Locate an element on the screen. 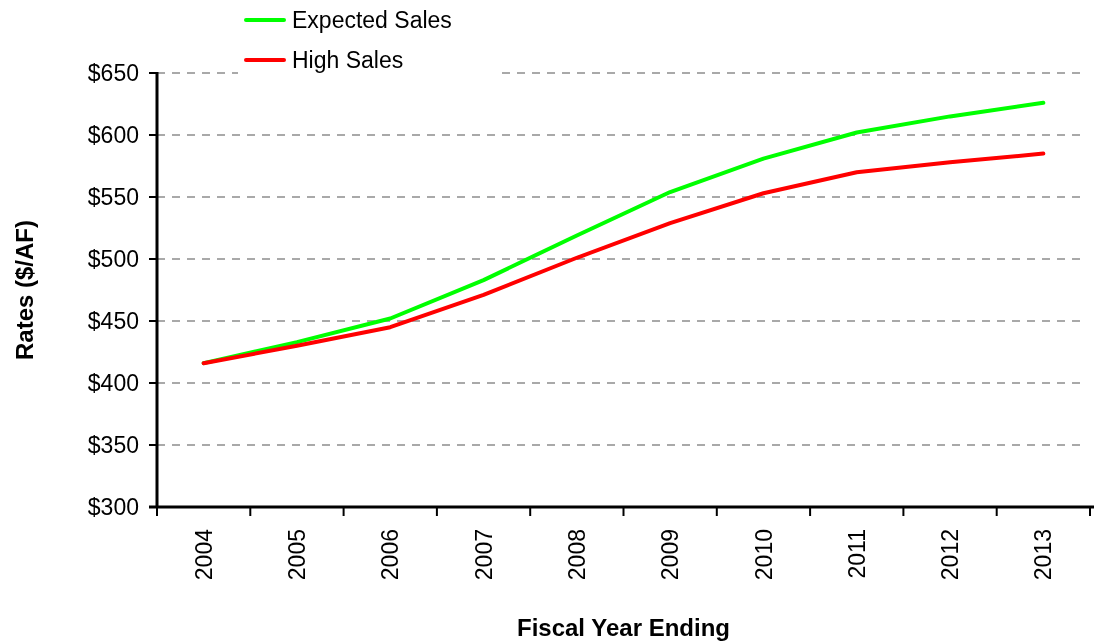  y-tick-label: $650 is located at coordinates (113, 73).